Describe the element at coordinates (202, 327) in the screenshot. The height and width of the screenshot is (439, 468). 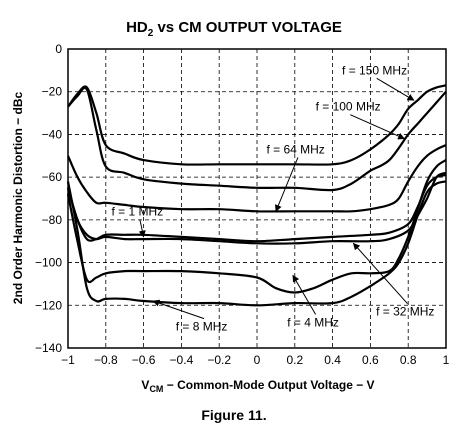
I see `annotation-label: f = 8 MHz` at that location.